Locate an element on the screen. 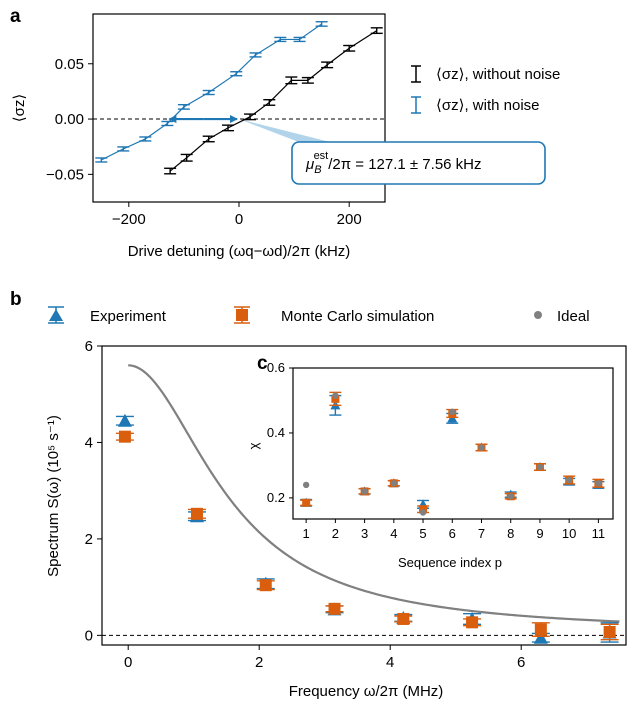 The image size is (629, 706). x-tick-label: 8 is located at coordinates (510, 533).